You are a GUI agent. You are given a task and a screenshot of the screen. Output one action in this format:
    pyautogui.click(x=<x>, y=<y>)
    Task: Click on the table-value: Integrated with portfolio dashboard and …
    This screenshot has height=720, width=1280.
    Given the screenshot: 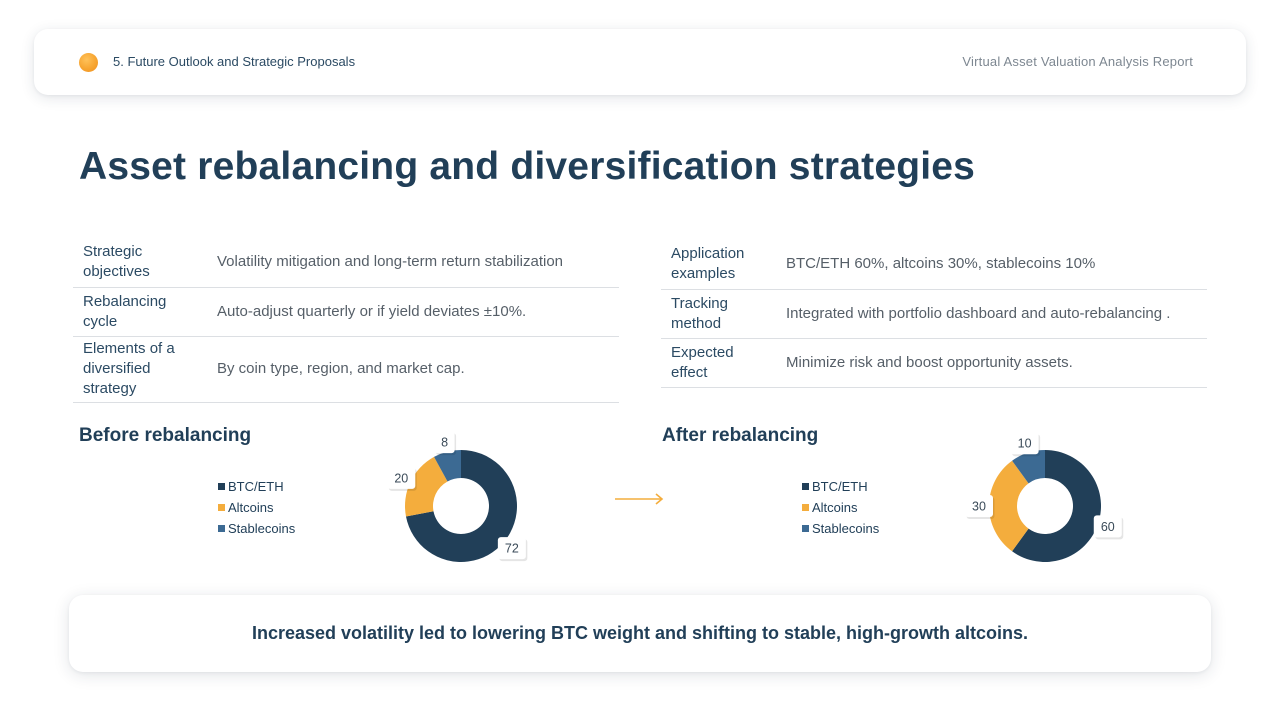 What is the action you would take?
    pyautogui.click(x=992, y=314)
    